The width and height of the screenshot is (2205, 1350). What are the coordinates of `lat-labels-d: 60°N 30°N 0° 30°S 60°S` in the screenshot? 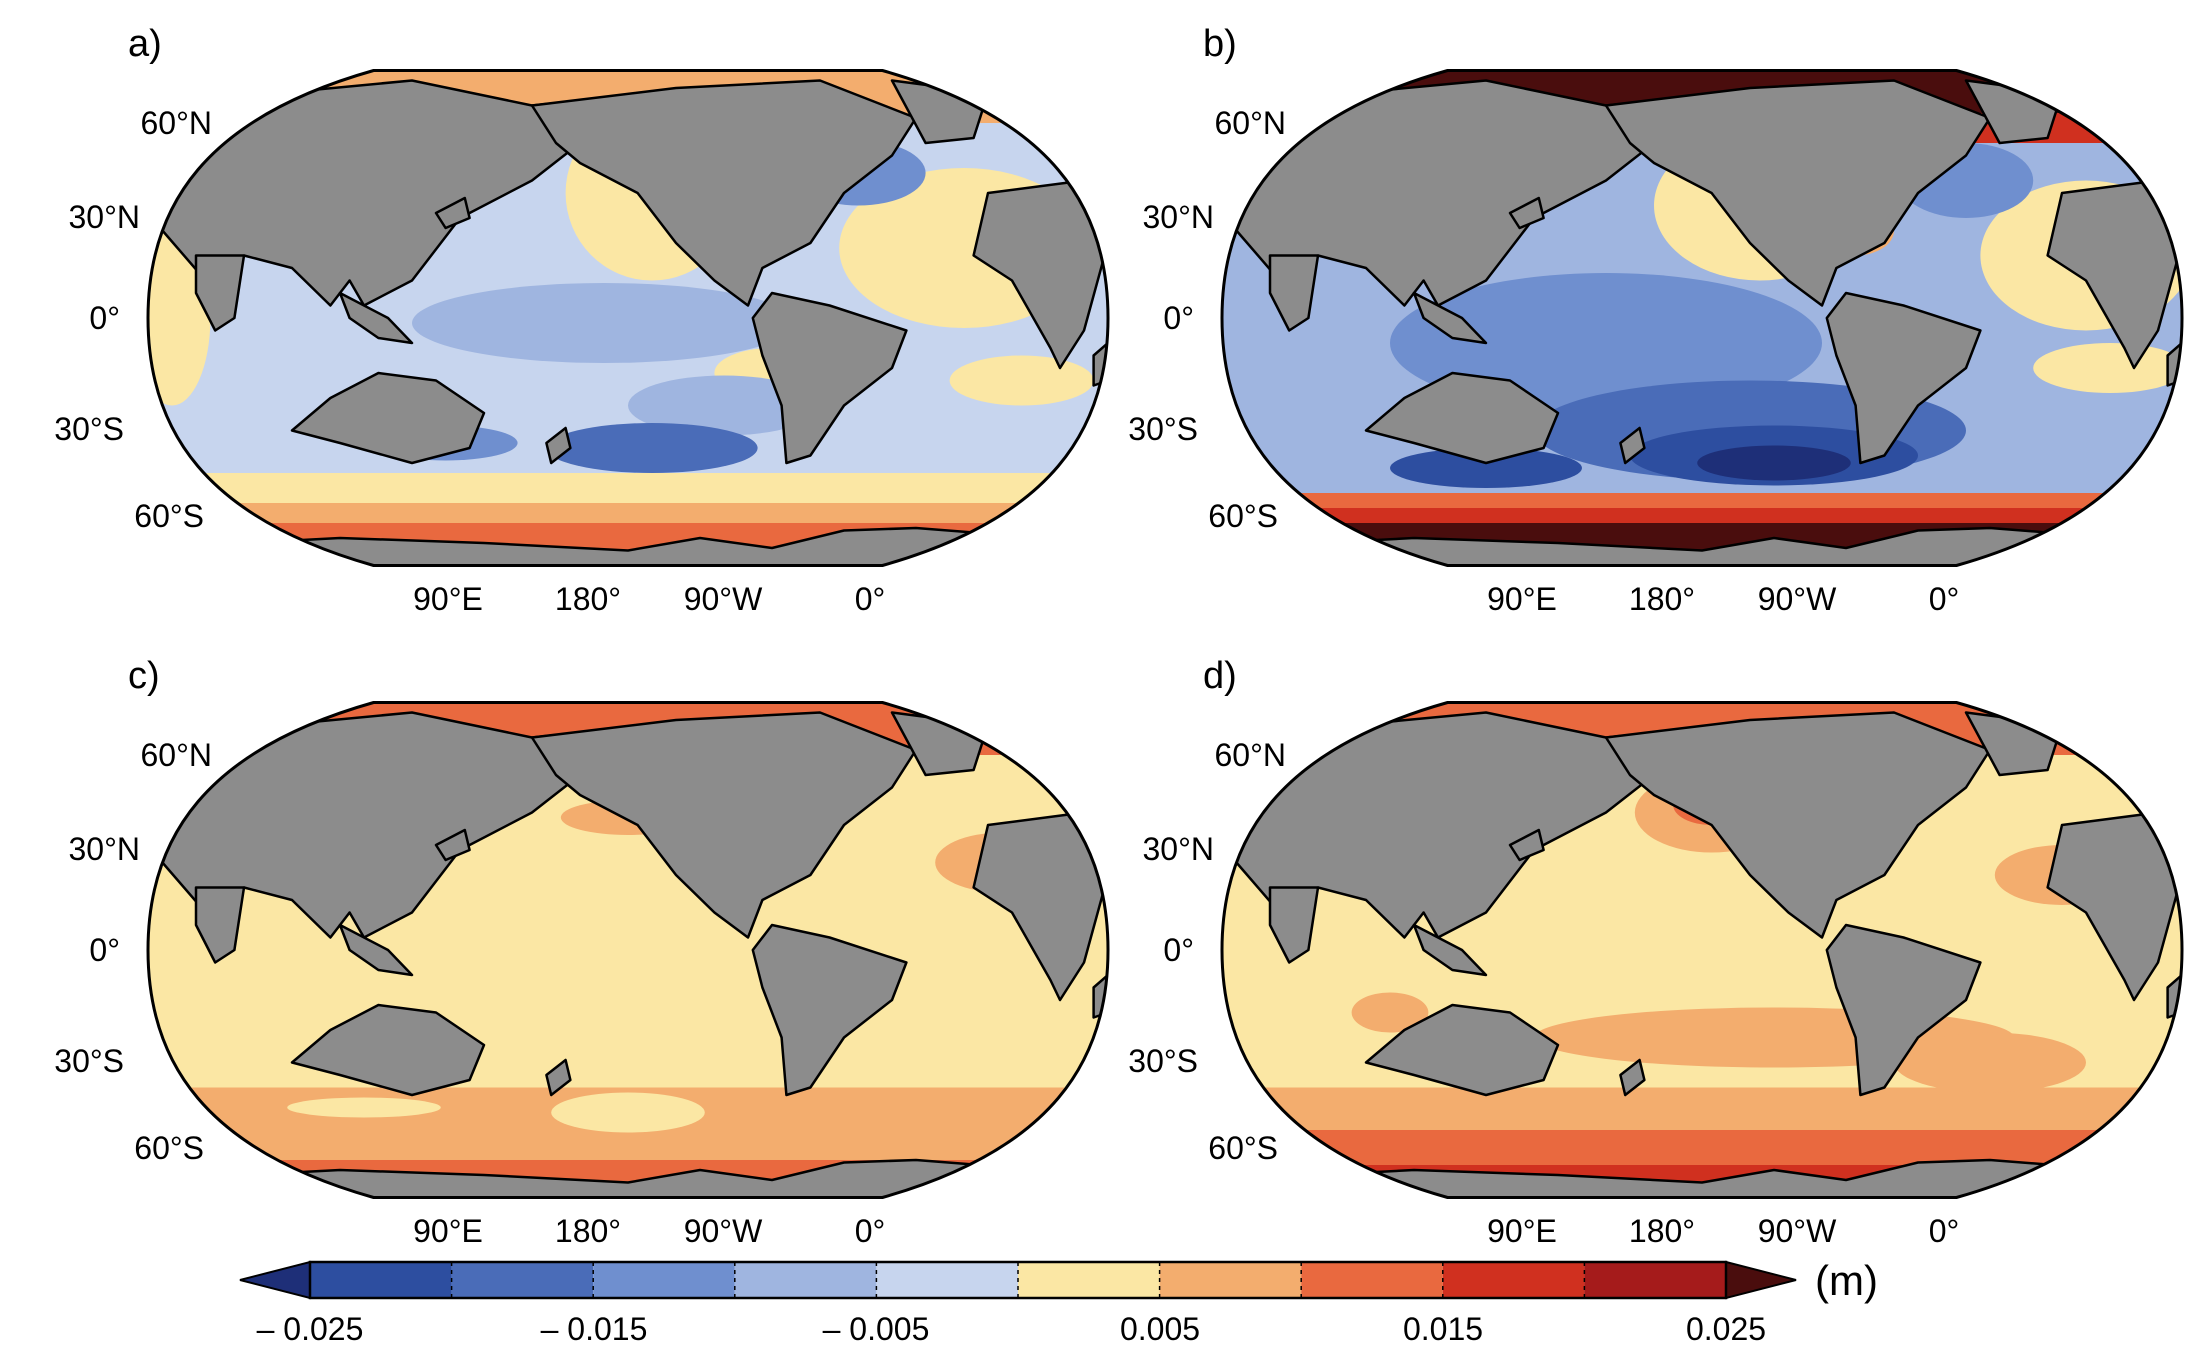 It's located at (1207, 951).